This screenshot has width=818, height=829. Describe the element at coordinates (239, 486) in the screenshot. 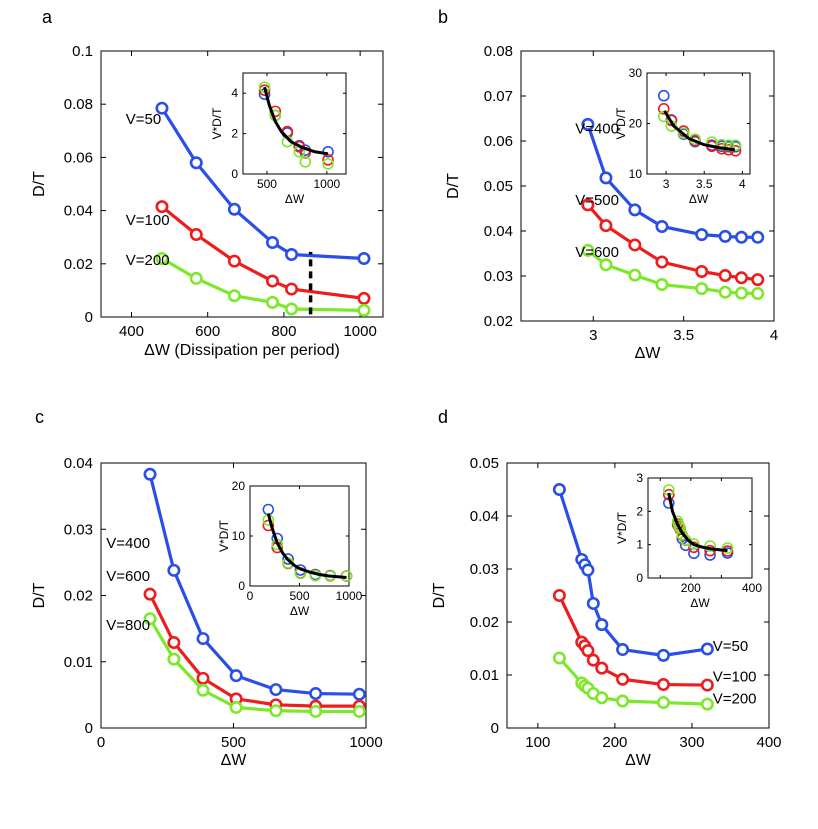

I see `inset-y-tick-label: 20` at that location.